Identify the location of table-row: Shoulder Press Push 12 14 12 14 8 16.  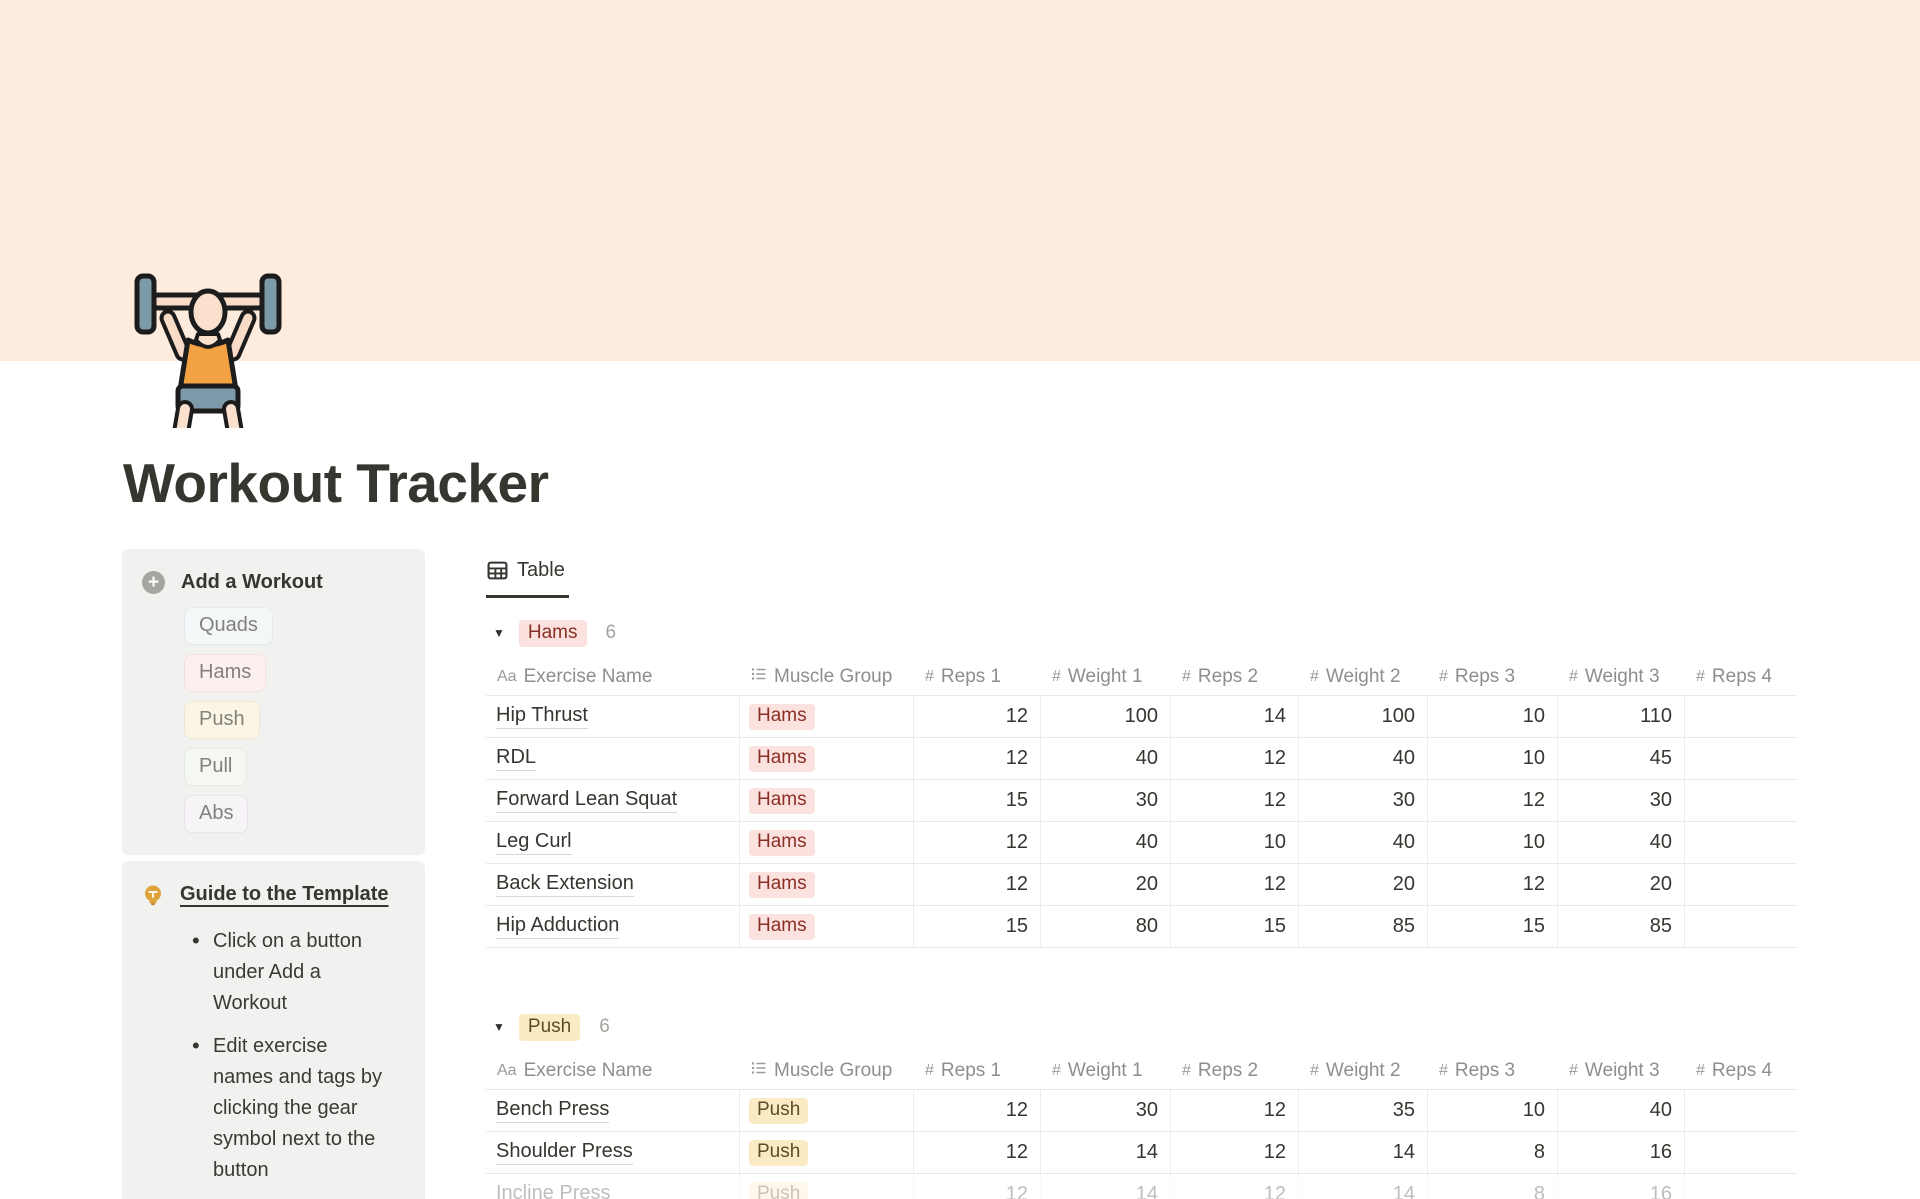
(1141, 1153).